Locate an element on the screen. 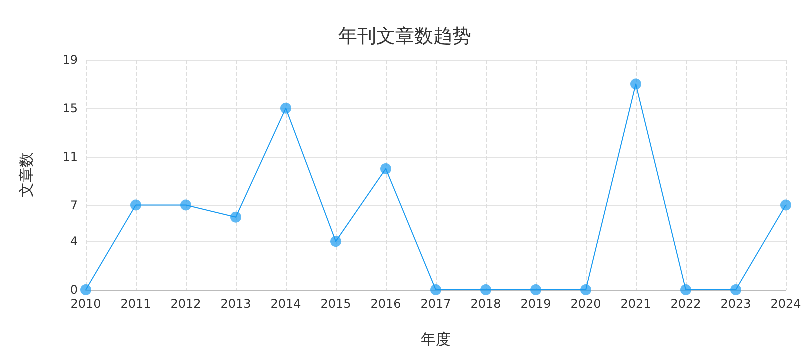 This screenshot has height=360, width=810. x-tick-label: 2022 is located at coordinates (686, 304).